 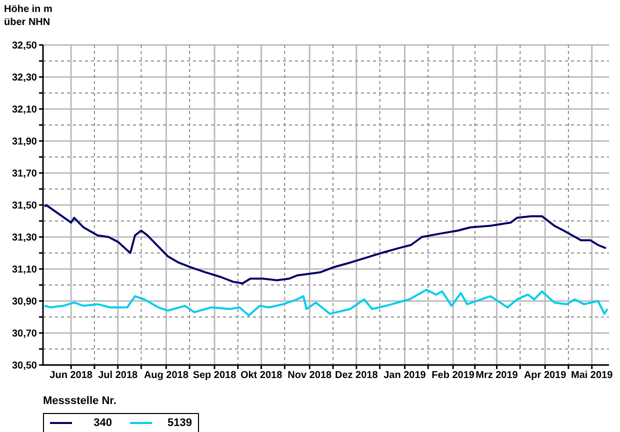 What do you see at coordinates (25, 366) in the screenshot?
I see `y-tick-label: 30,50` at bounding box center [25, 366].